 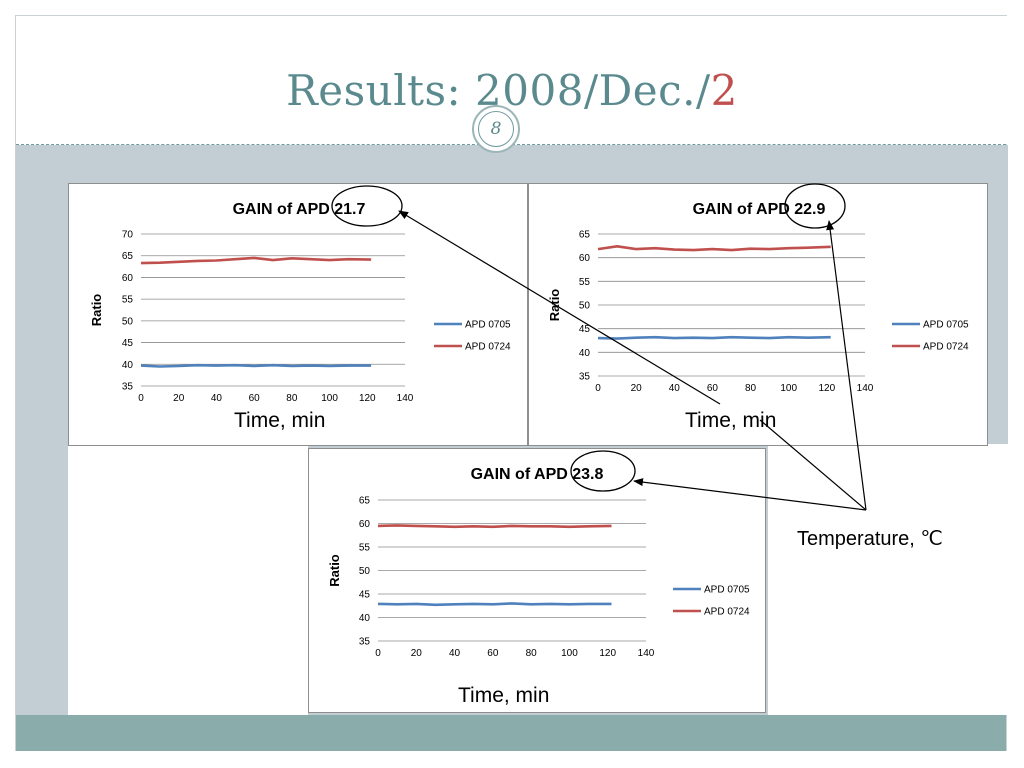 What do you see at coordinates (587, 474) in the screenshot?
I see `chart-title-temperature: 23.8` at bounding box center [587, 474].